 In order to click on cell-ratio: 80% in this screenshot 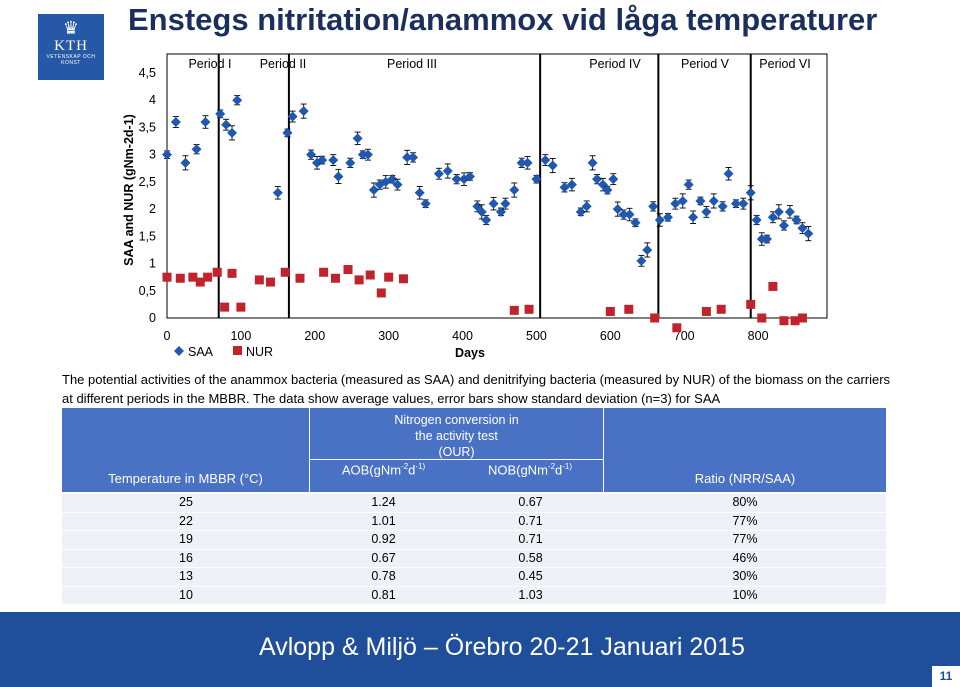, I will do `click(745, 502)`.